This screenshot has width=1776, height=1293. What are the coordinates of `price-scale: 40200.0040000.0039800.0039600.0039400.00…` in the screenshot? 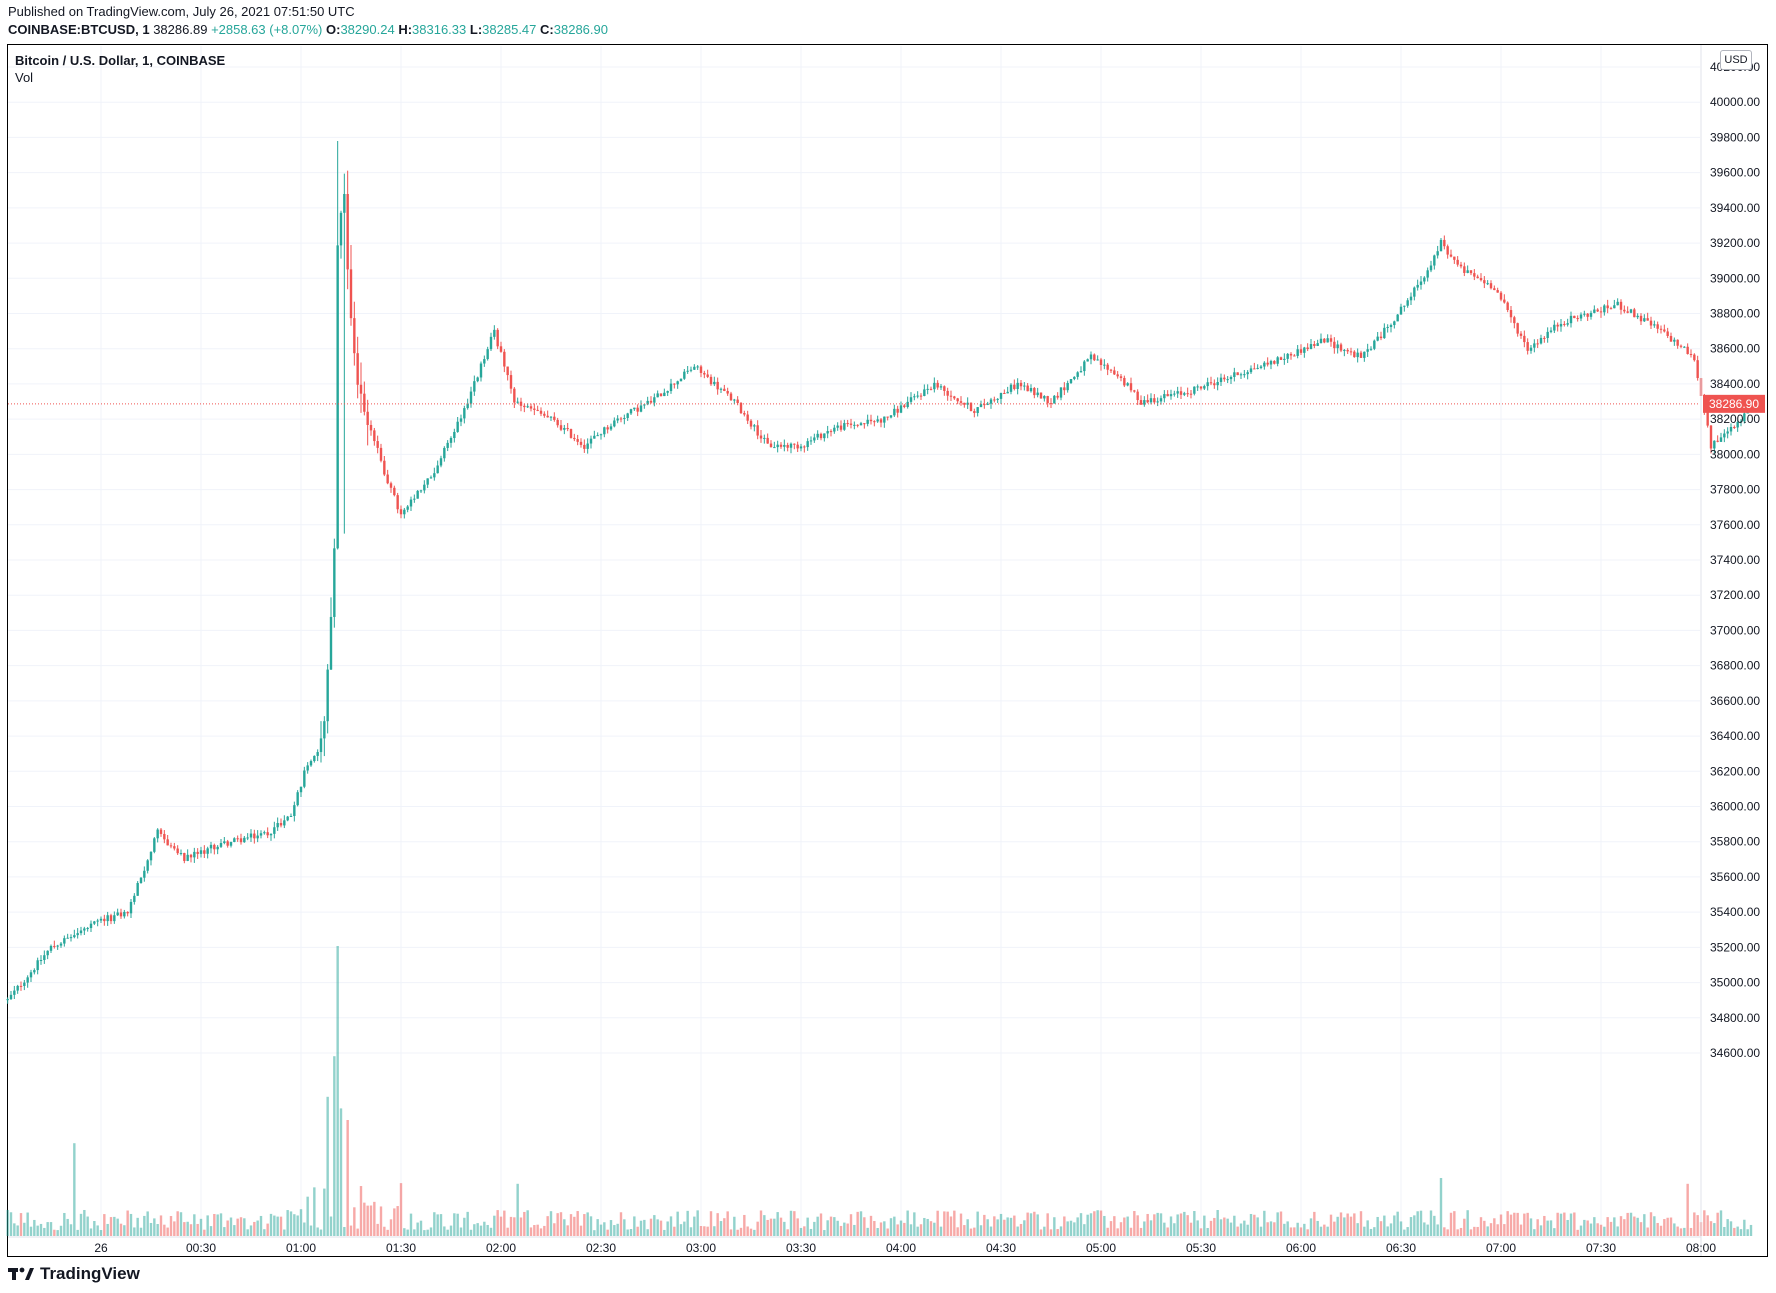 It's located at (1735, 560).